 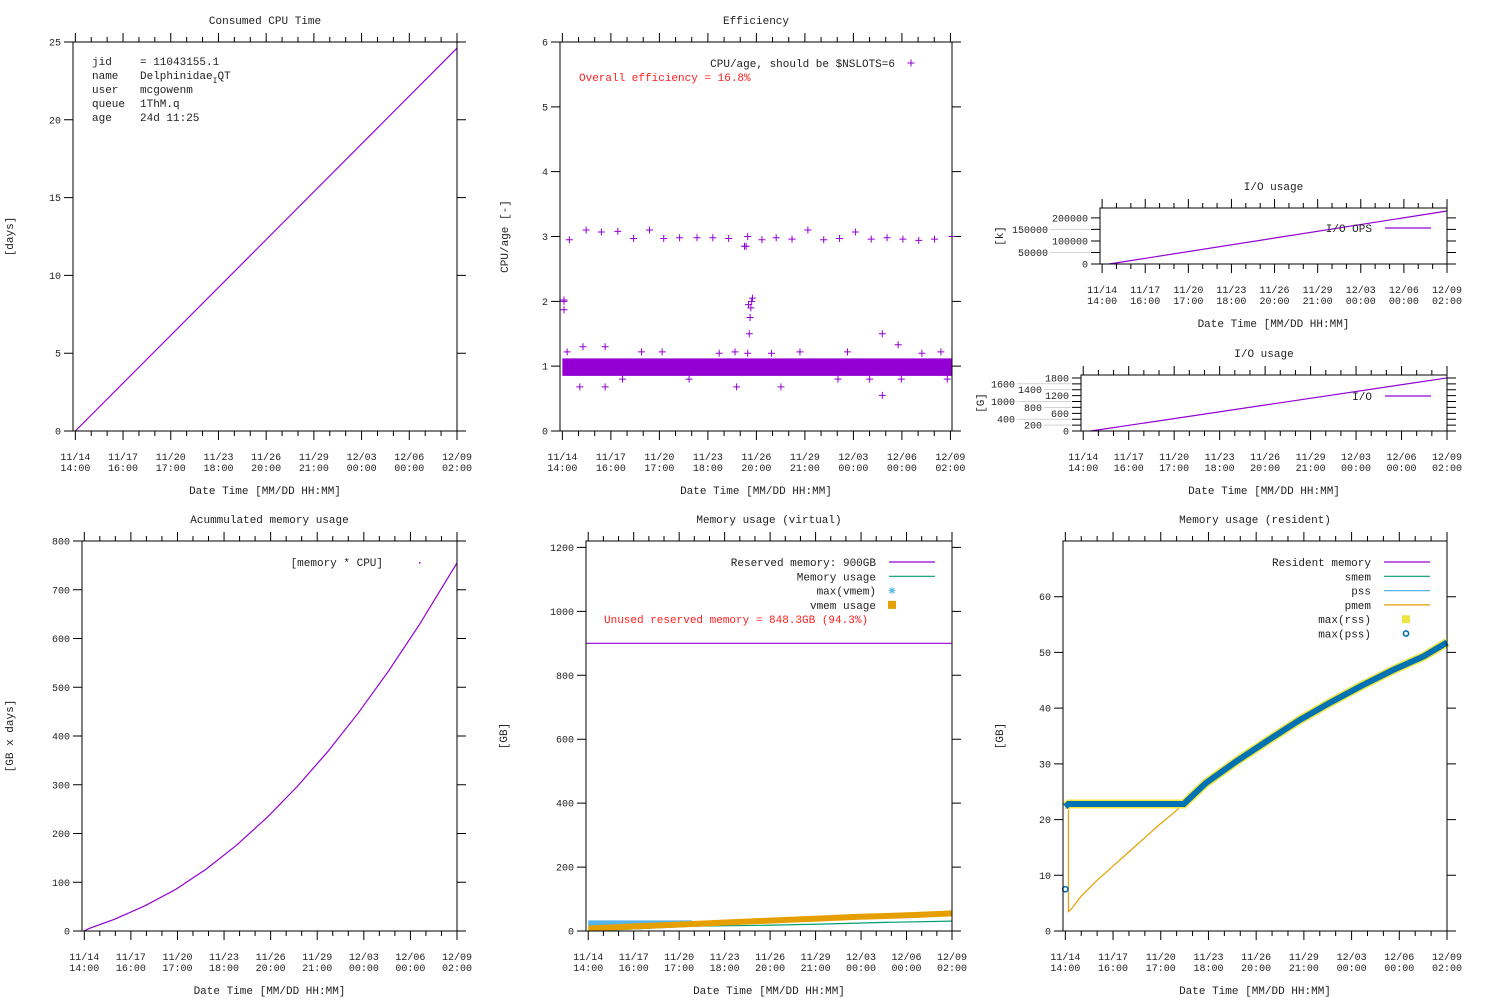 What do you see at coordinates (61, 835) in the screenshot?
I see `y-tick-label: 200` at bounding box center [61, 835].